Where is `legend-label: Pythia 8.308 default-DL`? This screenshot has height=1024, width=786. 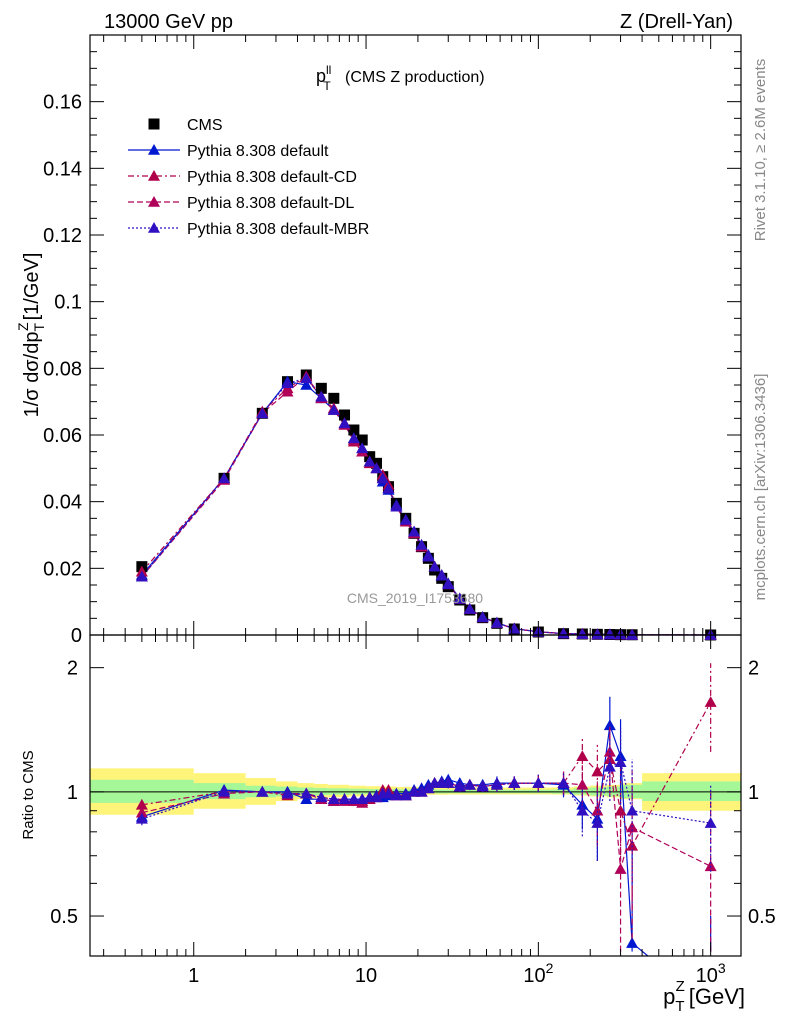
legend-label: Pythia 8.308 default-DL is located at coordinates (270, 203).